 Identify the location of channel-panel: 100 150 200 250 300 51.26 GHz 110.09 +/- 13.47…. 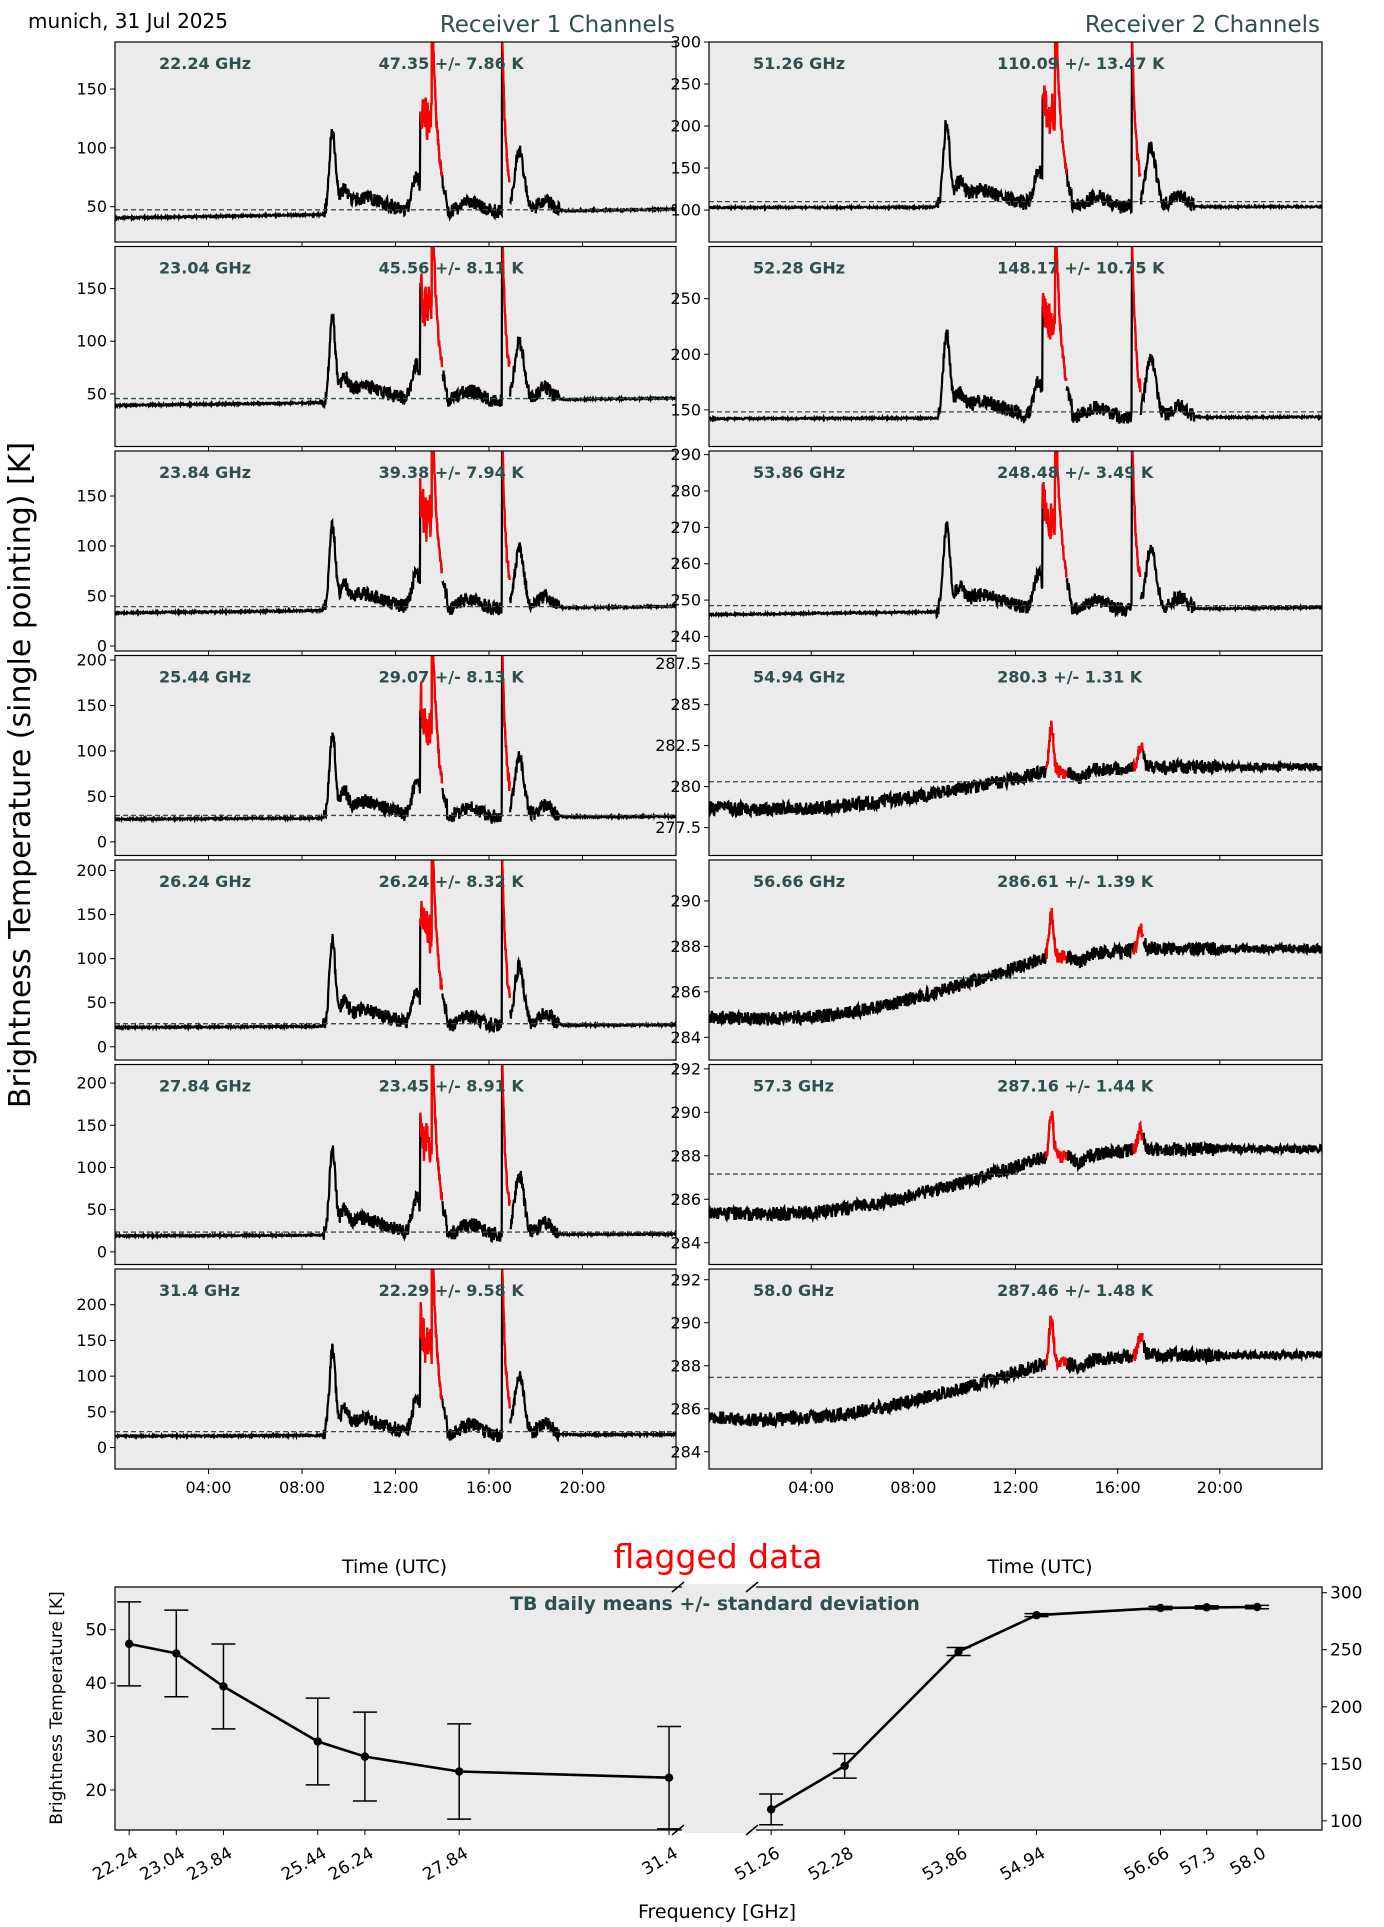
(996, 140).